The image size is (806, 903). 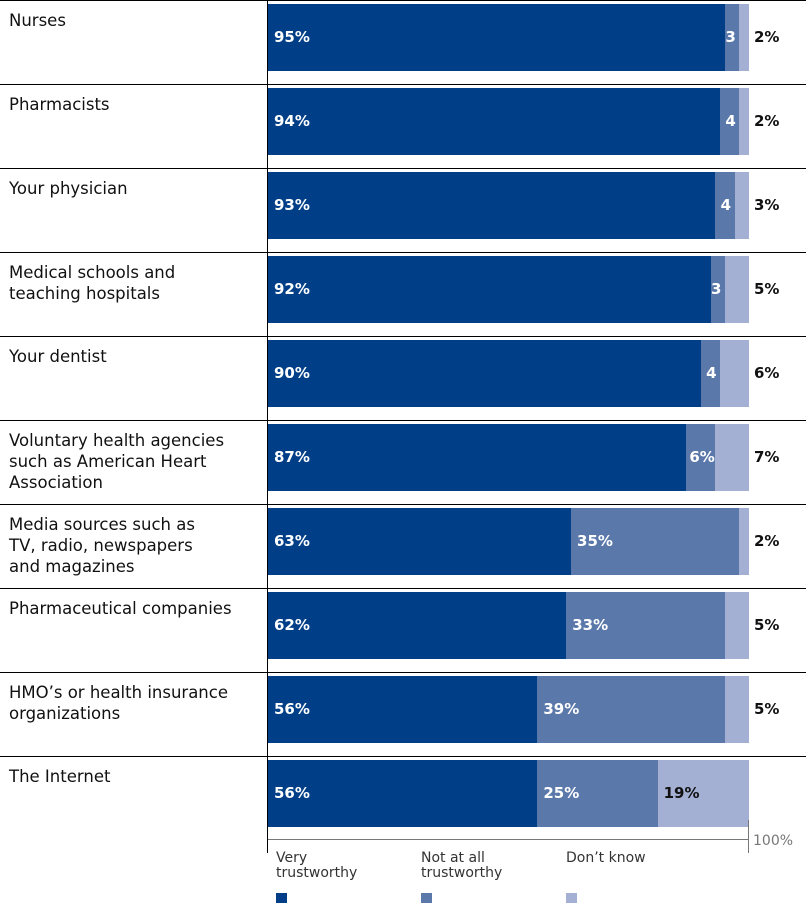 I want to click on value-label: 39%, so click(x=561, y=709).